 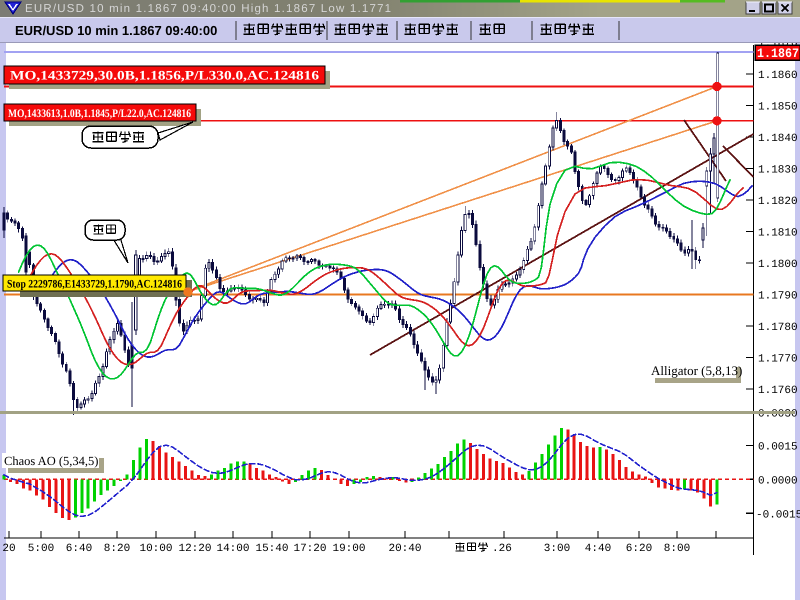 What do you see at coordinates (778, 265) in the screenshot?
I see `svg-text: 1.1800` at bounding box center [778, 265].